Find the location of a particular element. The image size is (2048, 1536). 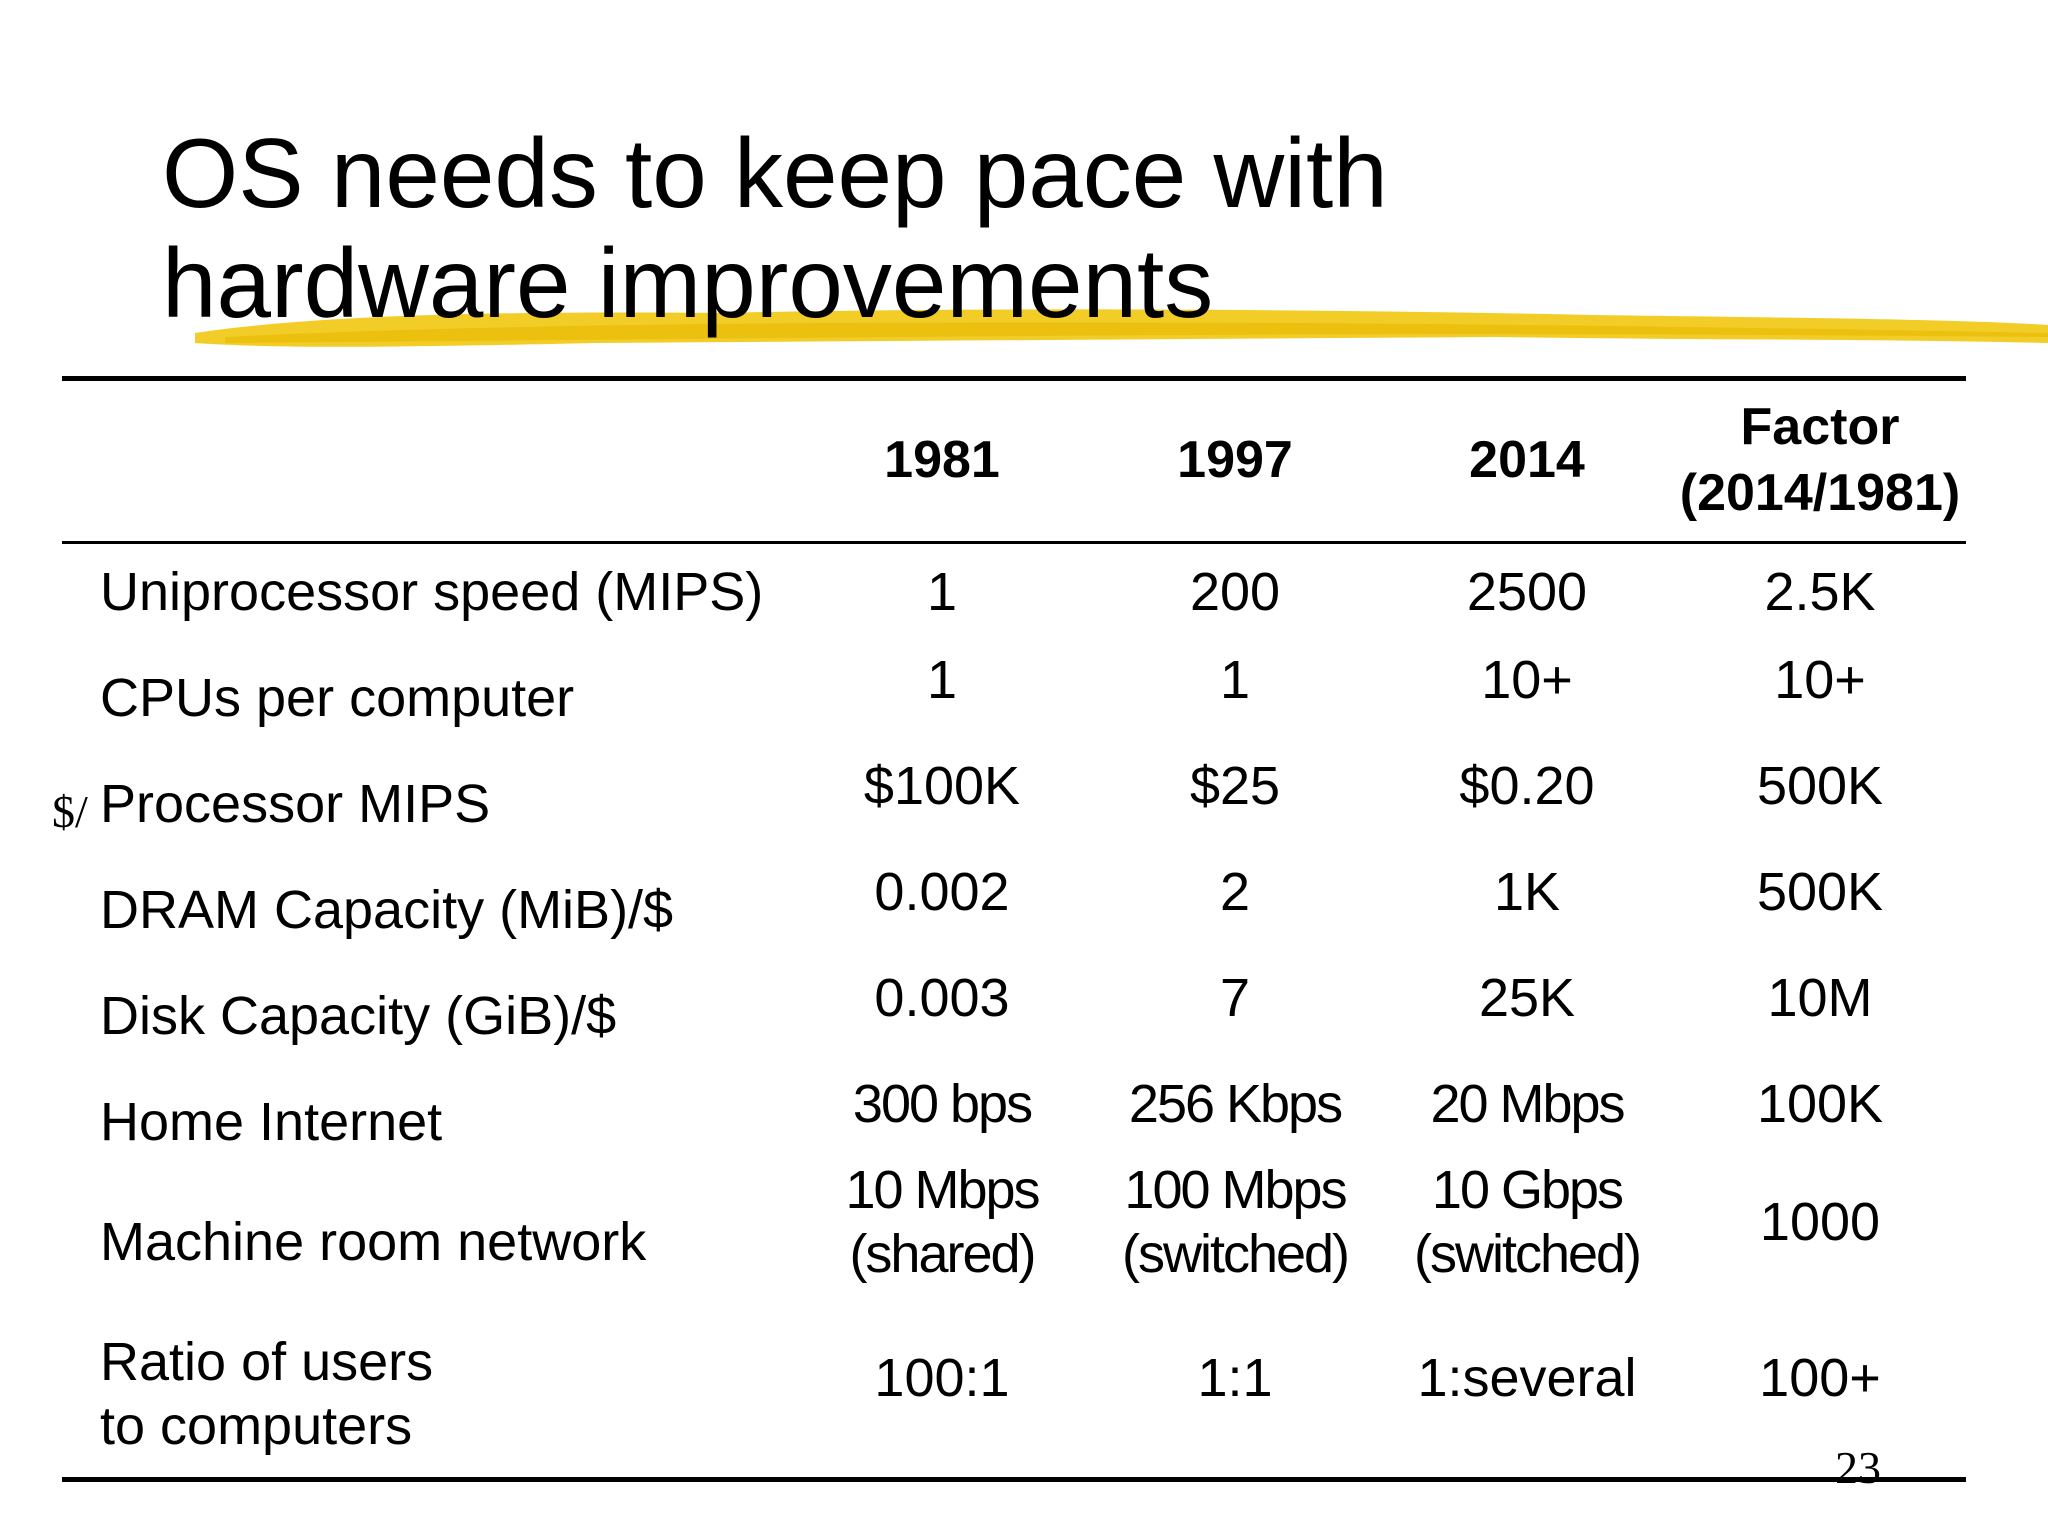

cell-machine-room-1997-line-1: 100 Mbps is located at coordinates (1235, 1190).